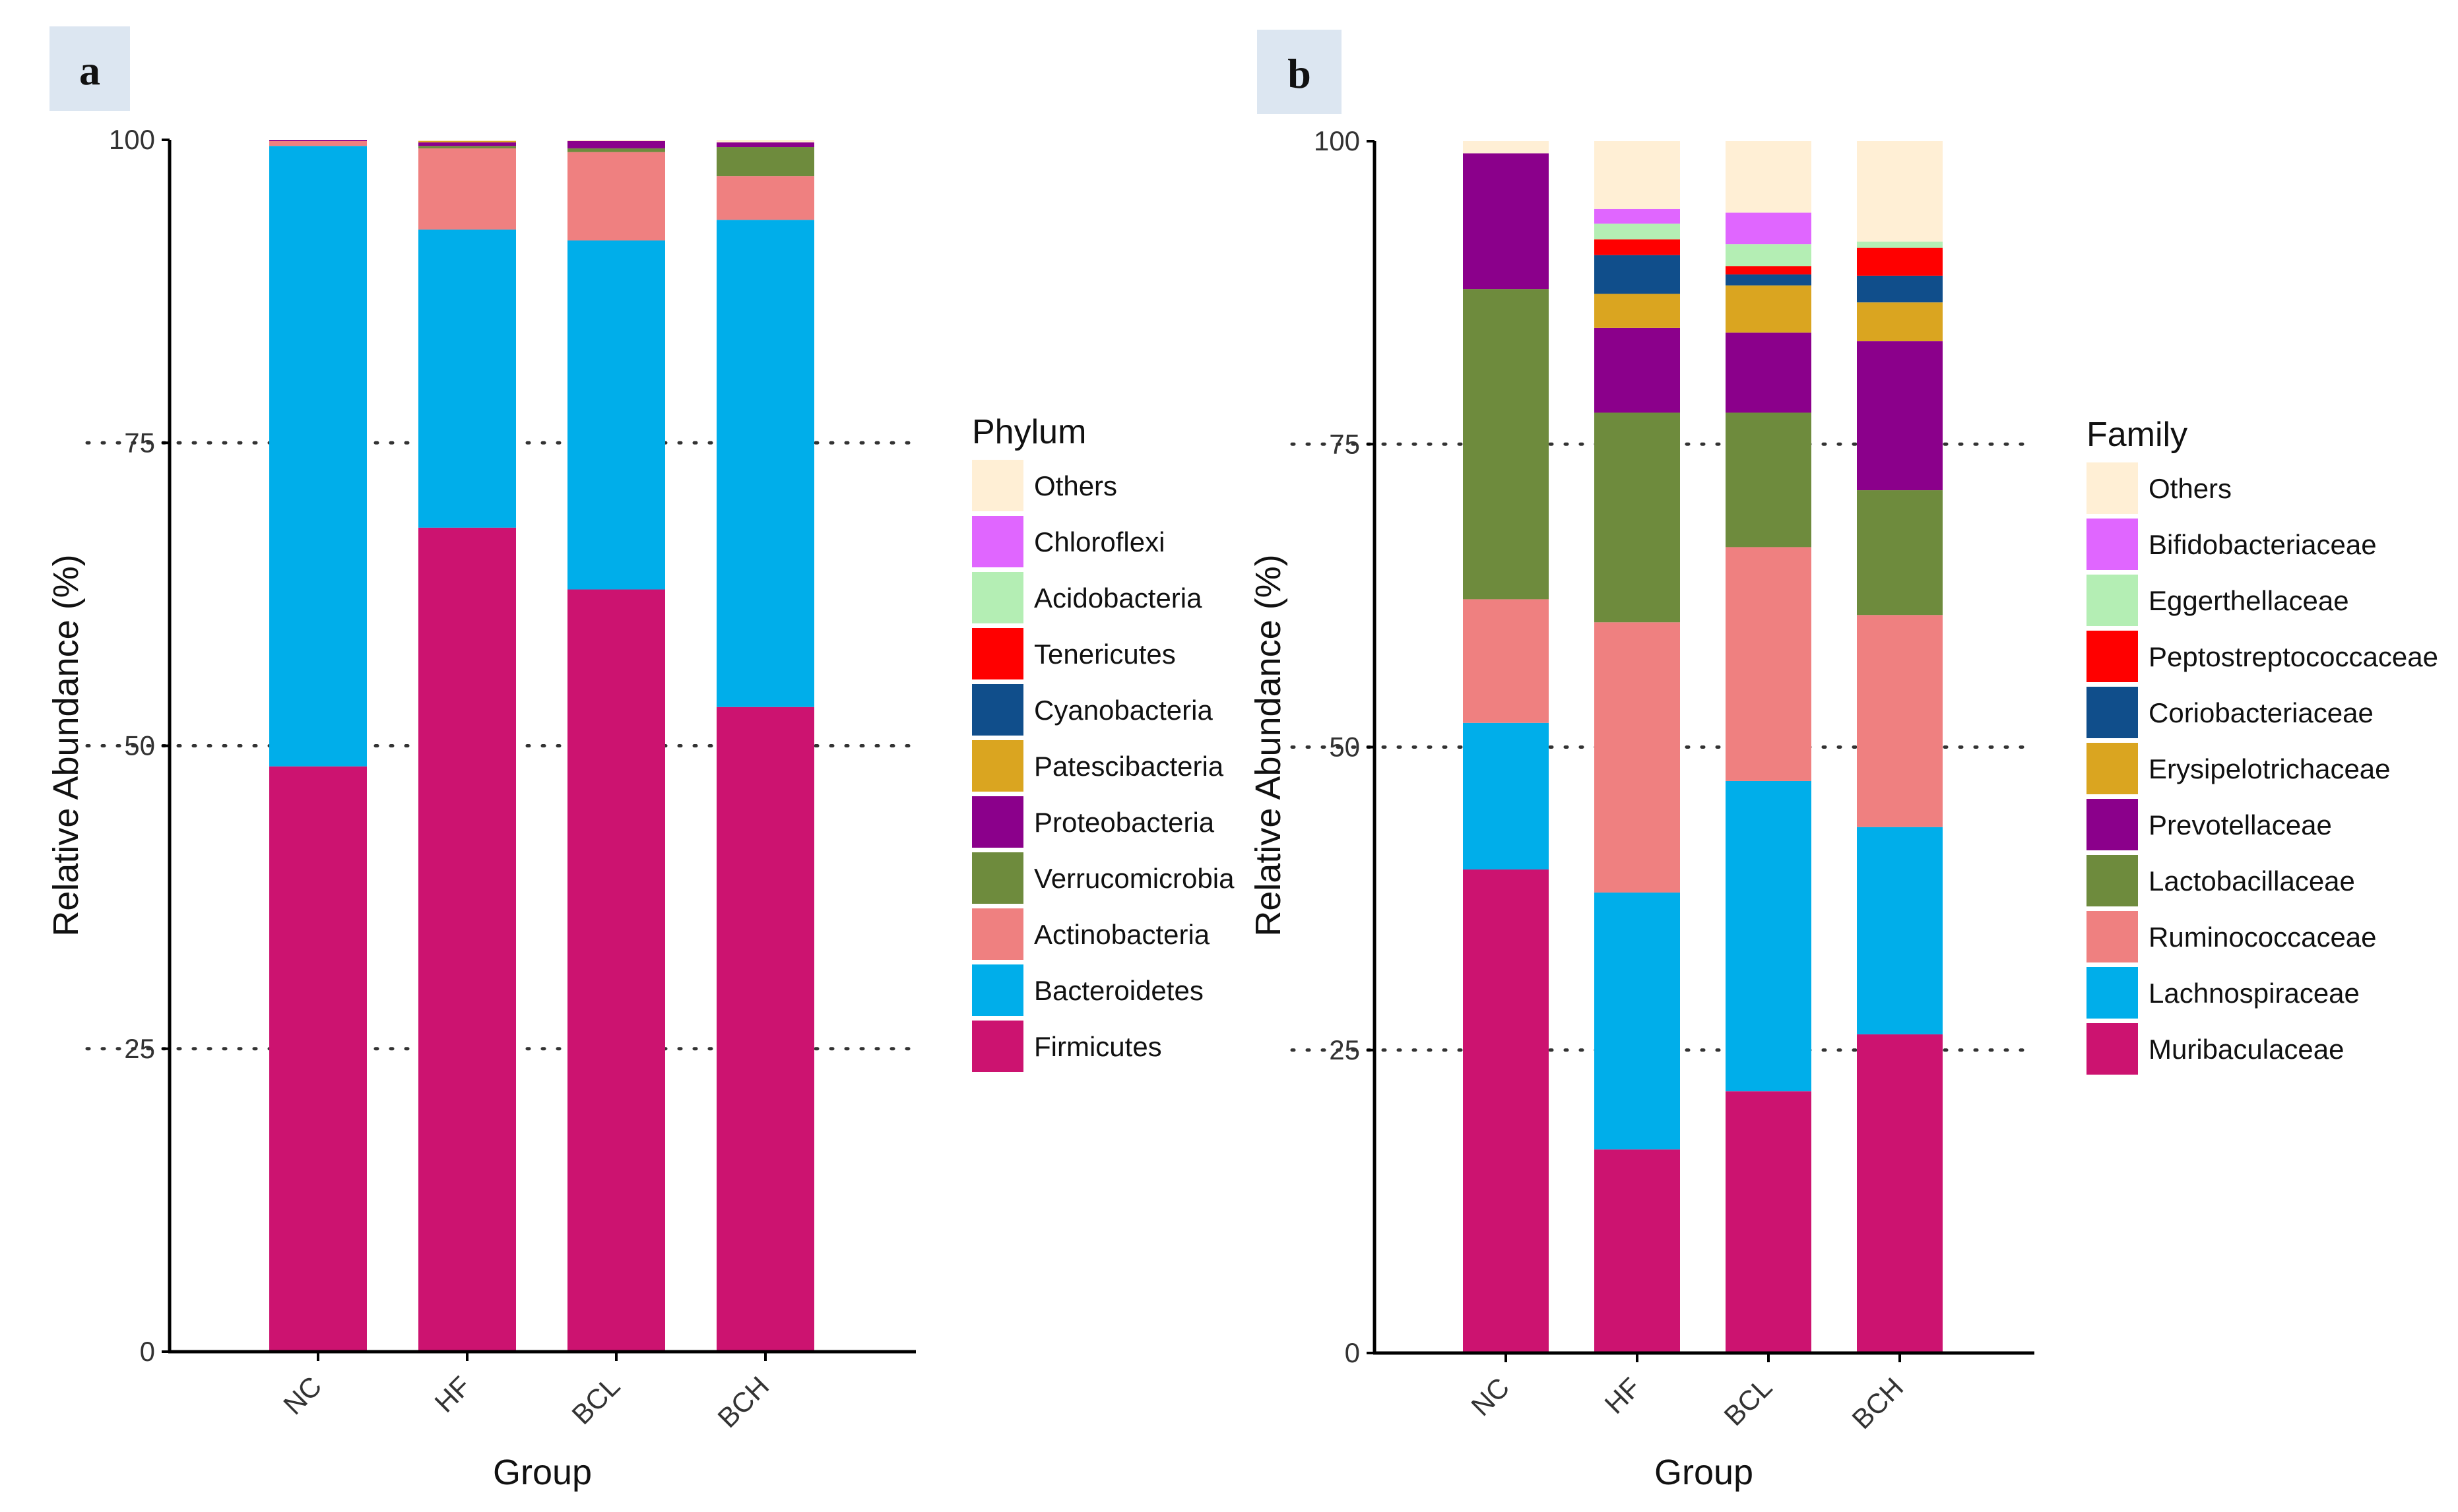 The width and height of the screenshot is (2458, 1512). What do you see at coordinates (766, 141) in the screenshot?
I see `bar-segment-bch-others` at bounding box center [766, 141].